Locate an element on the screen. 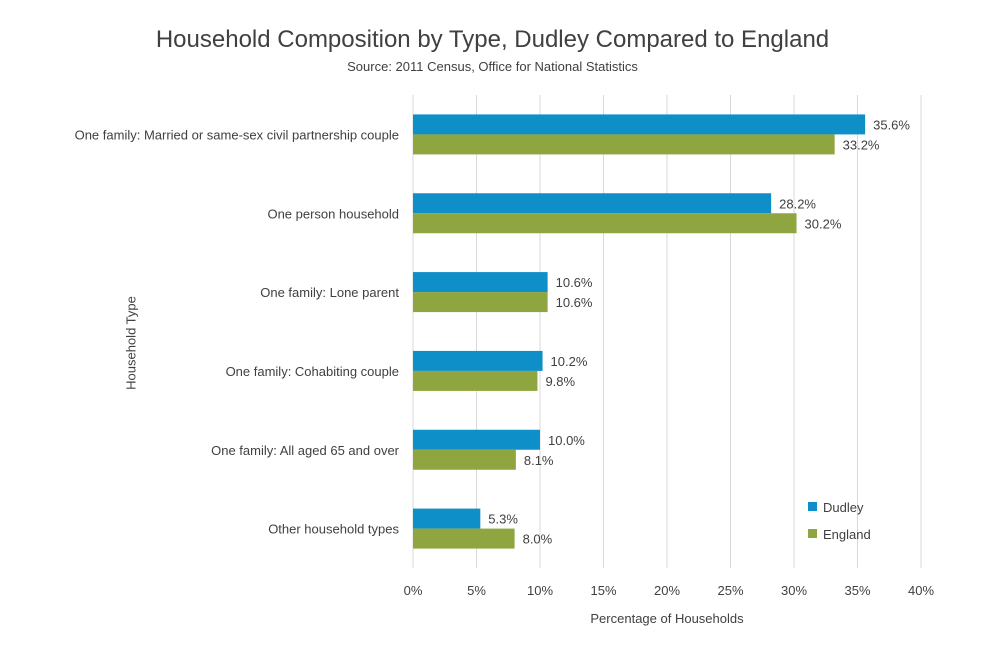 The width and height of the screenshot is (985, 646). x-tick-label: 30% is located at coordinates (794, 590).